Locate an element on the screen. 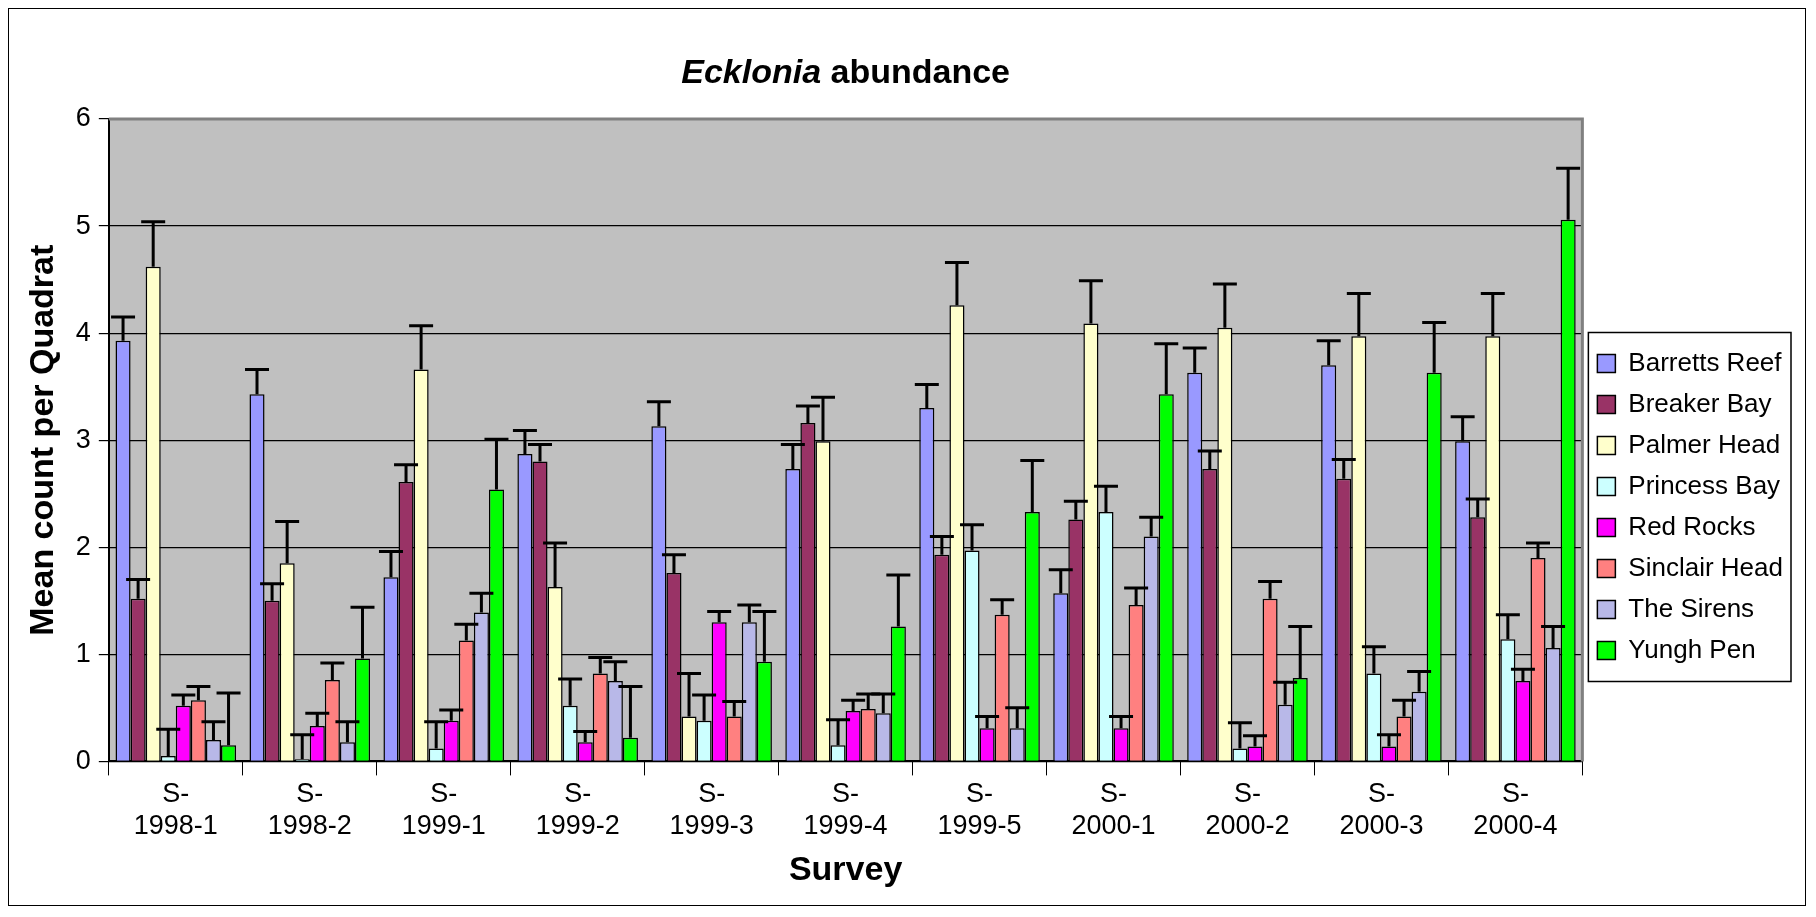  legend-label: Yungh Pen is located at coordinates (1692, 648).